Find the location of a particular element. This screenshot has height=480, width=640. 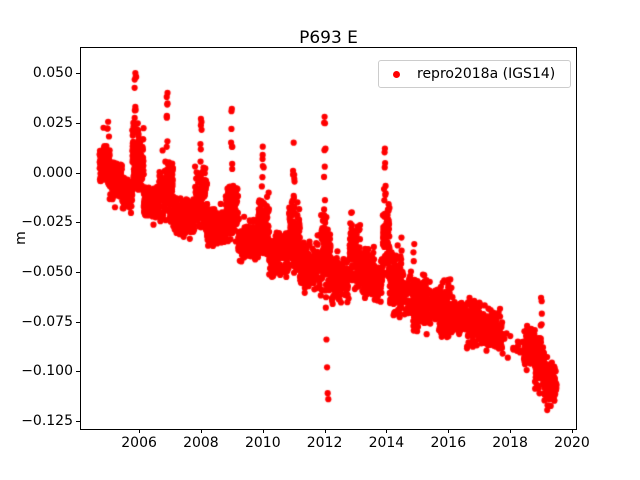

x-tick-label: 2010 is located at coordinates (262, 443).